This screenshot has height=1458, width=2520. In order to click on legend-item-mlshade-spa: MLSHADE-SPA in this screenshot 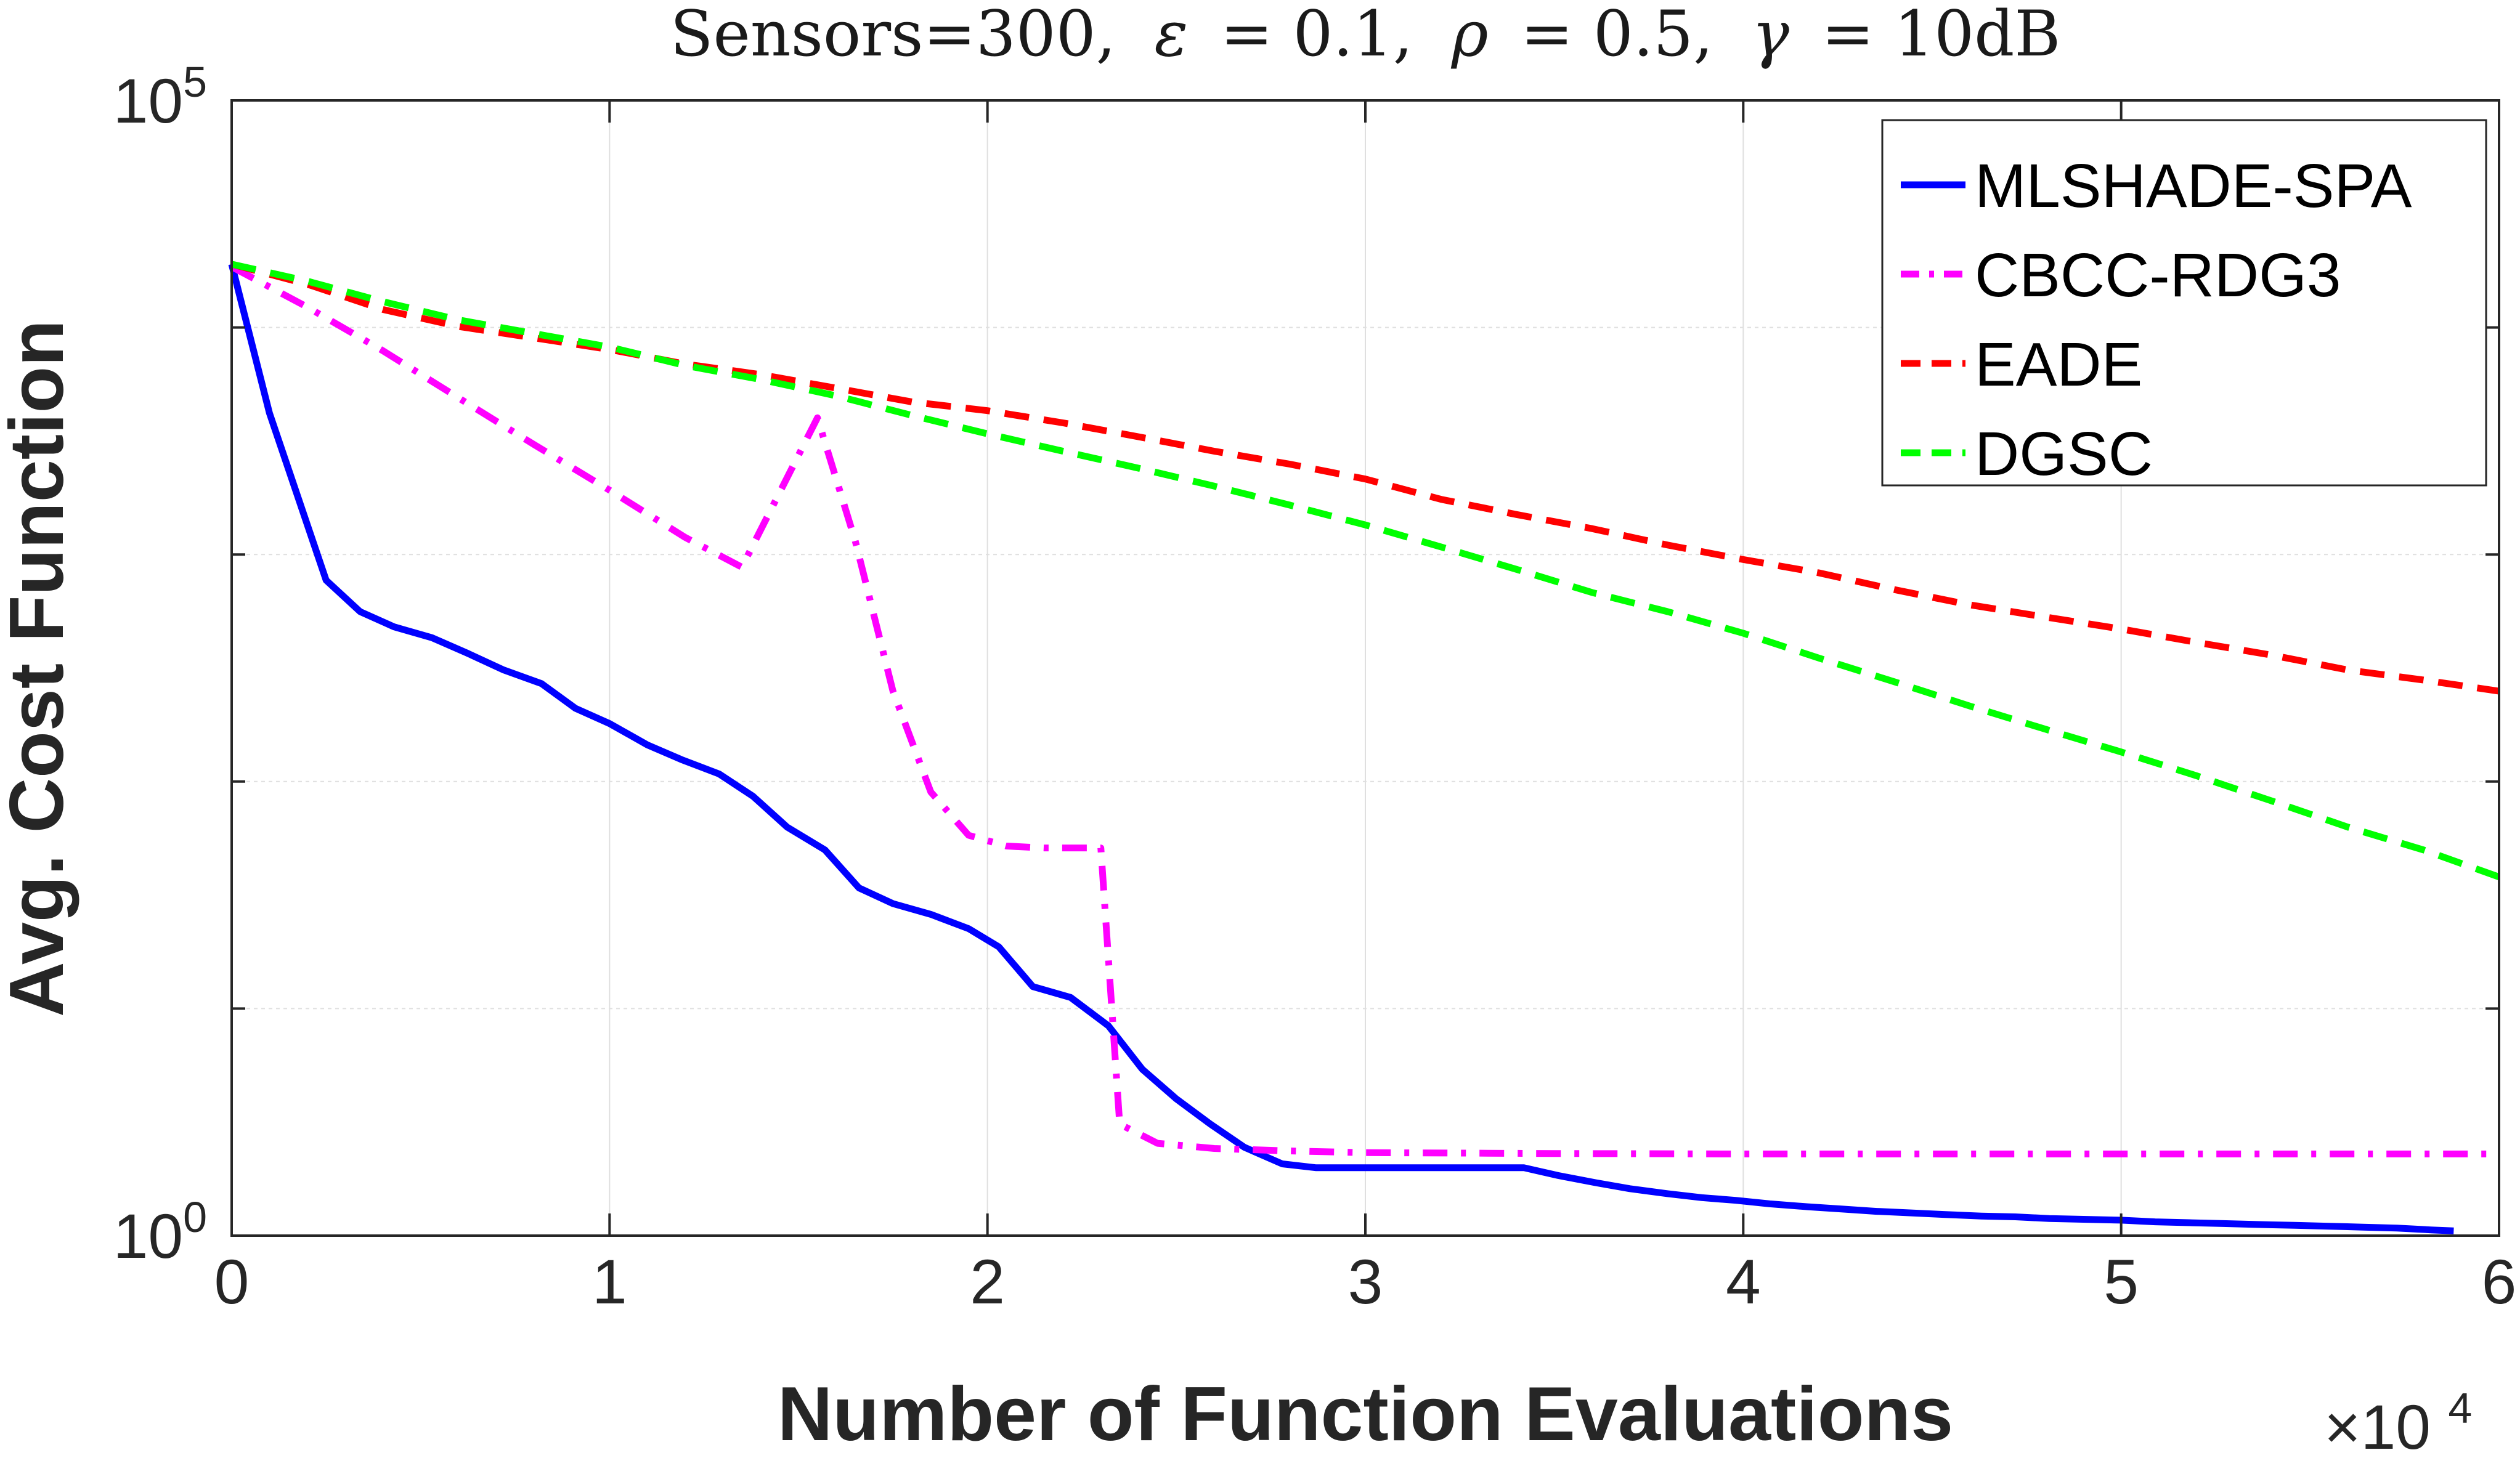, I will do `click(2156, 187)`.